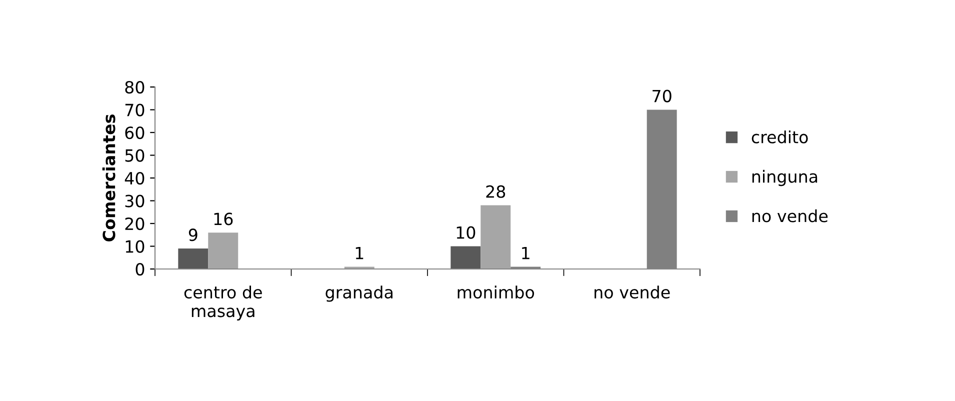  I want to click on data-label: 10, so click(466, 232).